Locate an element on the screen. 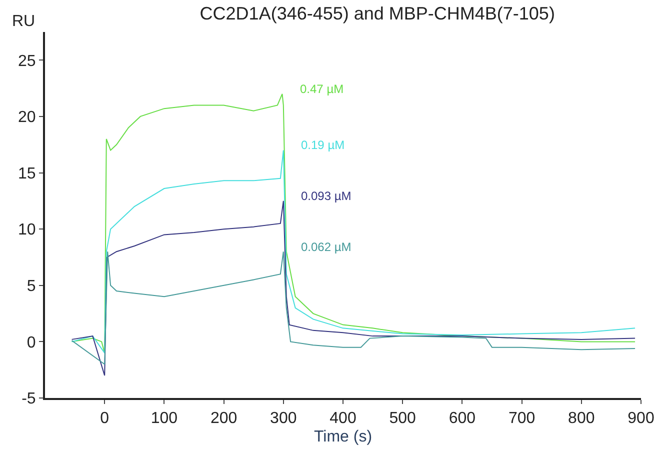  x-tick-label: 300 is located at coordinates (283, 419).